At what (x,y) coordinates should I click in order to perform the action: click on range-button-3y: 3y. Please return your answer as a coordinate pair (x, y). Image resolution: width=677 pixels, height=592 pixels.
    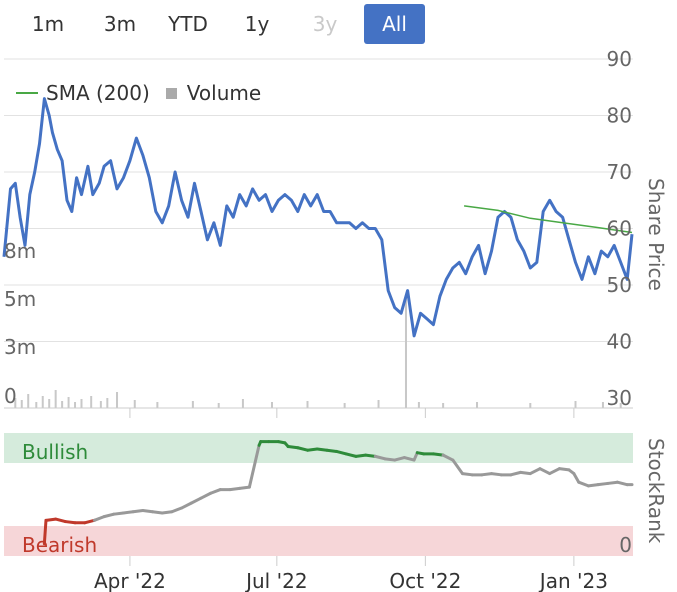
    Looking at the image, I should click on (325, 24).